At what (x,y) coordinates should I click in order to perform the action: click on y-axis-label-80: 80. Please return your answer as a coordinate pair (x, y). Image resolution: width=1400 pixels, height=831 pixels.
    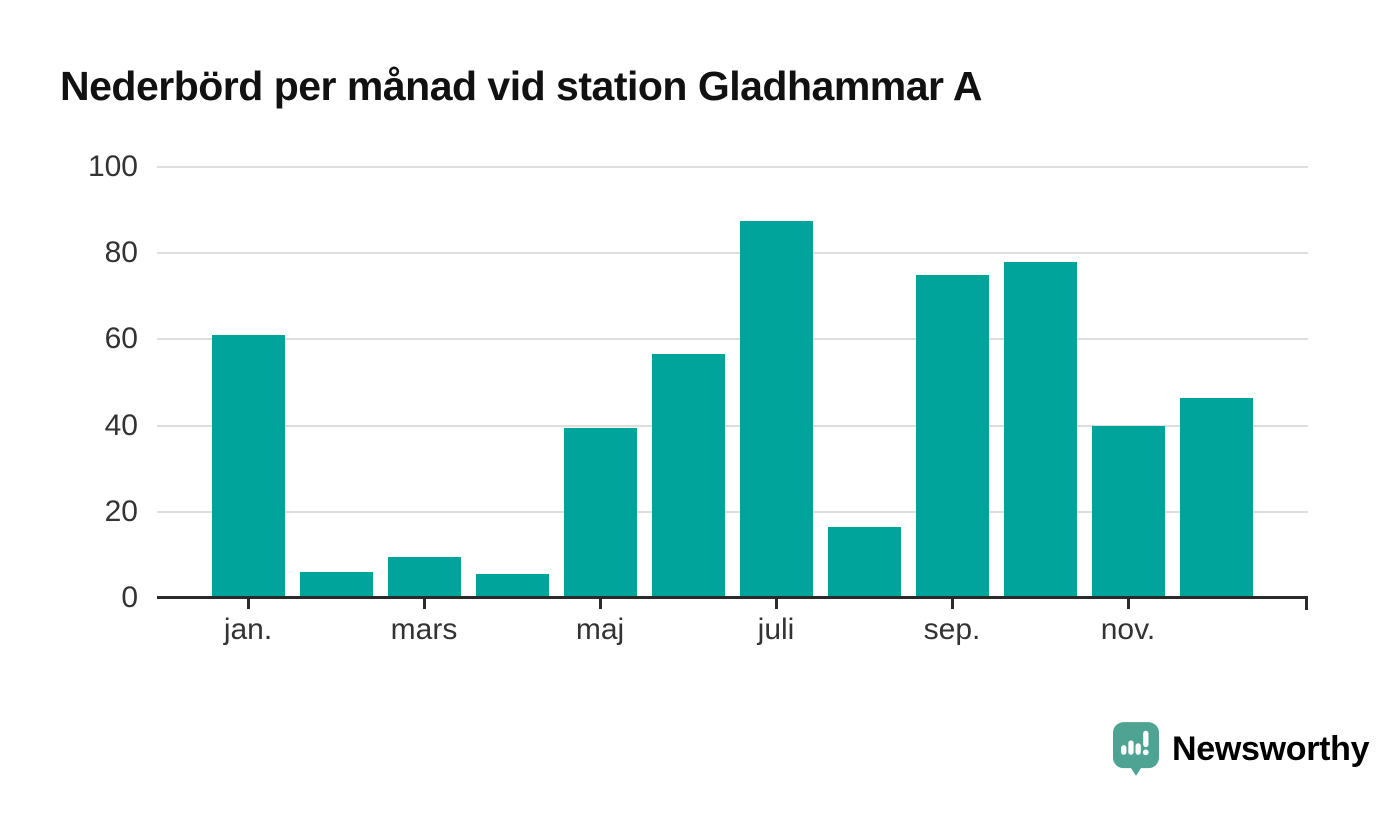
    Looking at the image, I should click on (121, 253).